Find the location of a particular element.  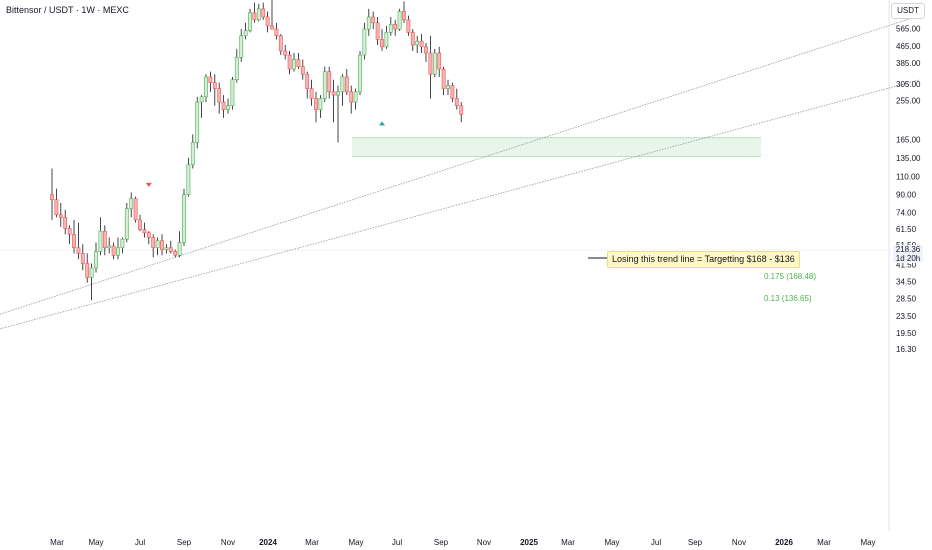

current-price-badge: 218.36 1d 20h is located at coordinates (908, 254).